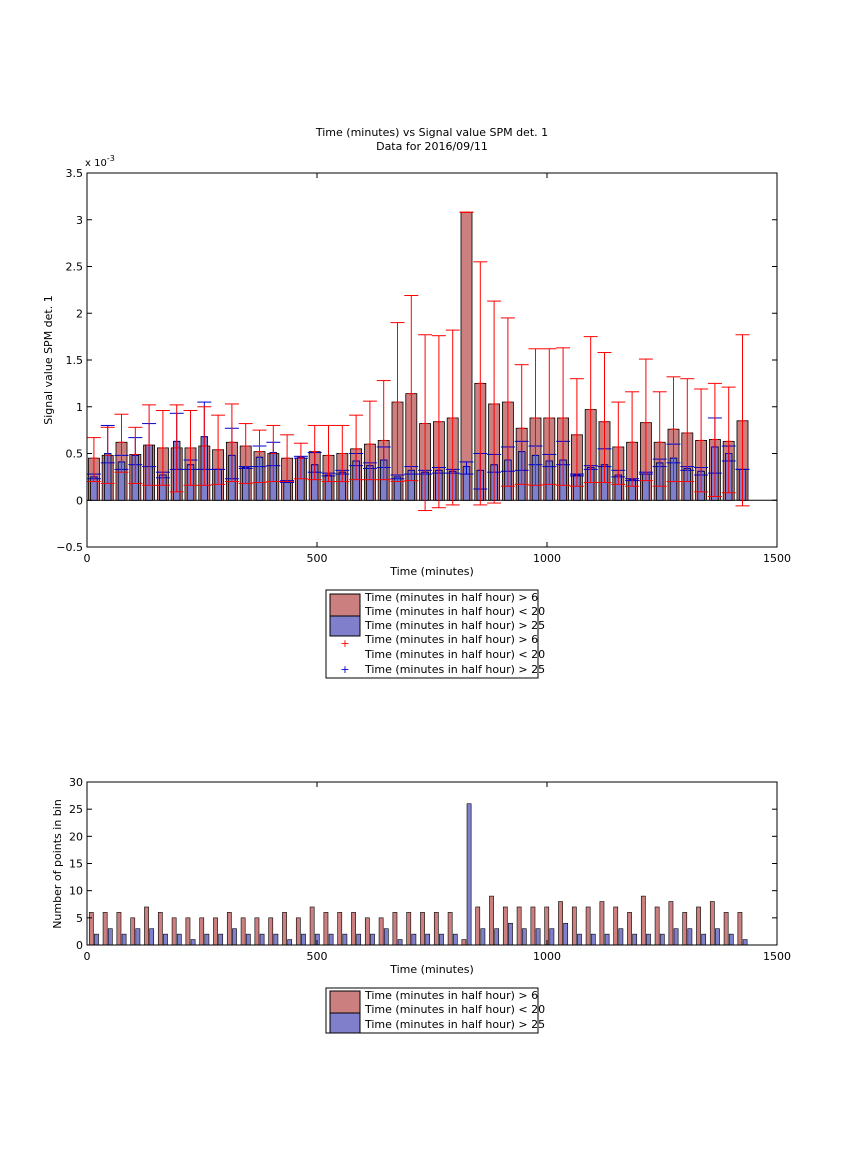 Image resolution: width=864 pixels, height=1152 pixels. What do you see at coordinates (79, 313) in the screenshot?
I see `signal-y-tick-label: 2` at bounding box center [79, 313].